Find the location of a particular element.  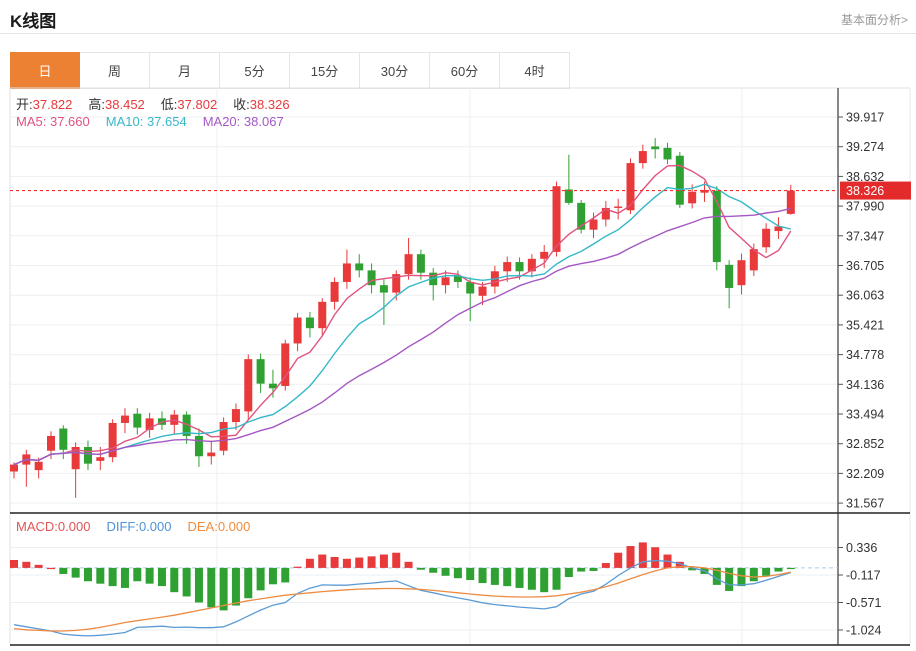

tab-5分: 5分 is located at coordinates (255, 70).